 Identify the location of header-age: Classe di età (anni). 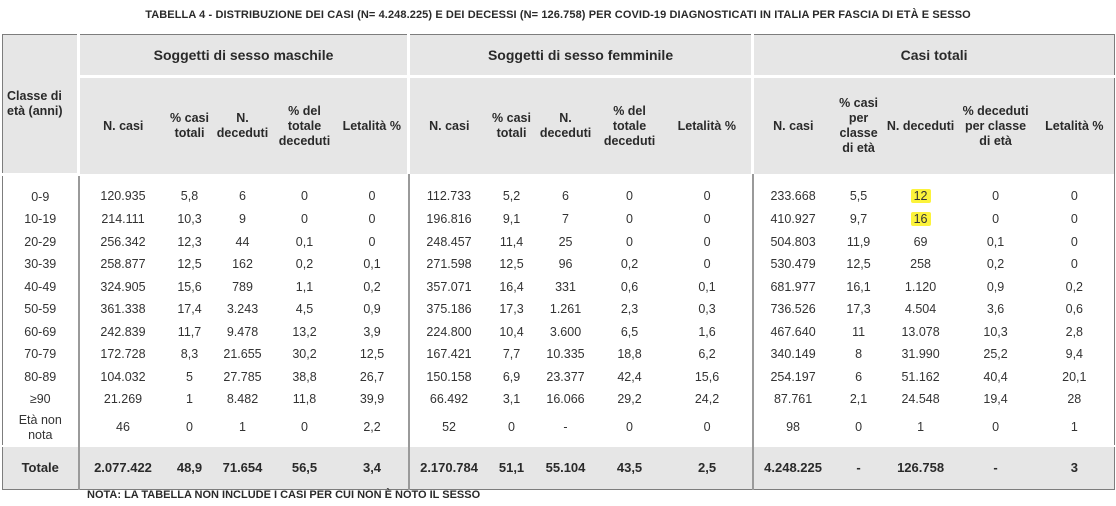
(40, 105).